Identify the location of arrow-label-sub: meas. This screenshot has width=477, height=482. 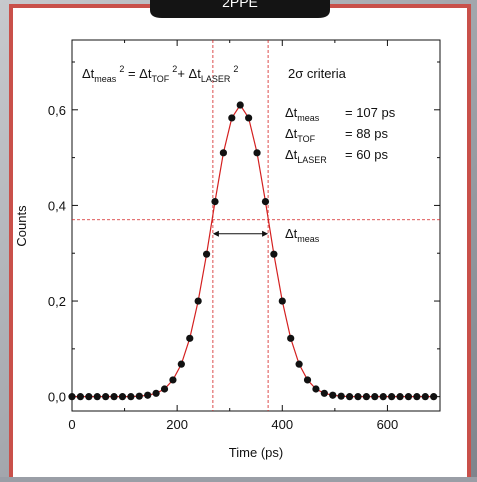
(308, 239).